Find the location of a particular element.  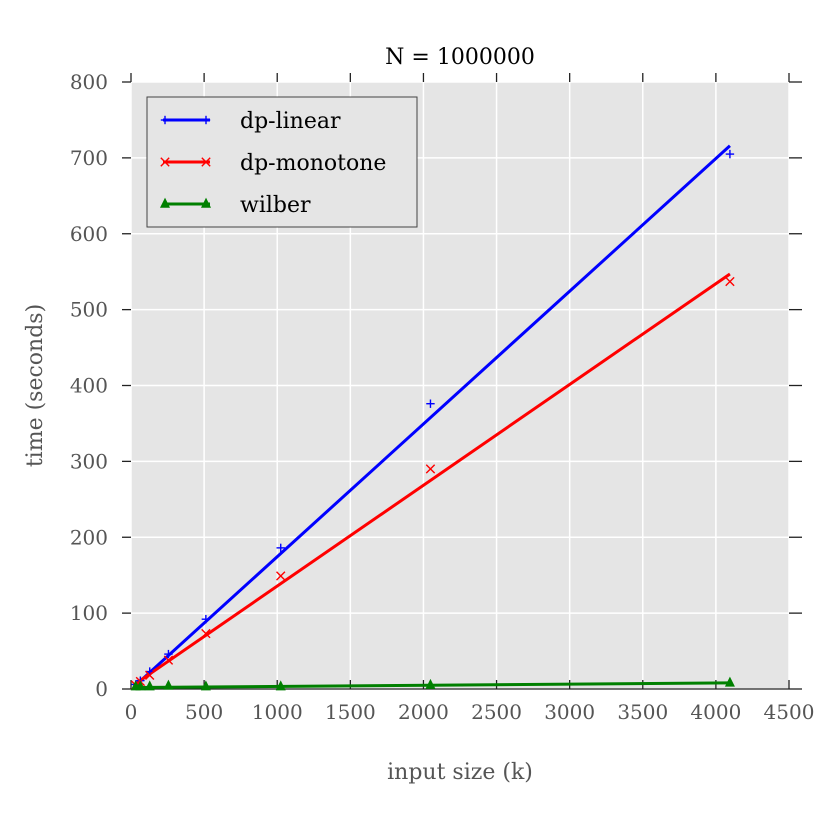

x-tick-label: 4000 is located at coordinates (715, 712).